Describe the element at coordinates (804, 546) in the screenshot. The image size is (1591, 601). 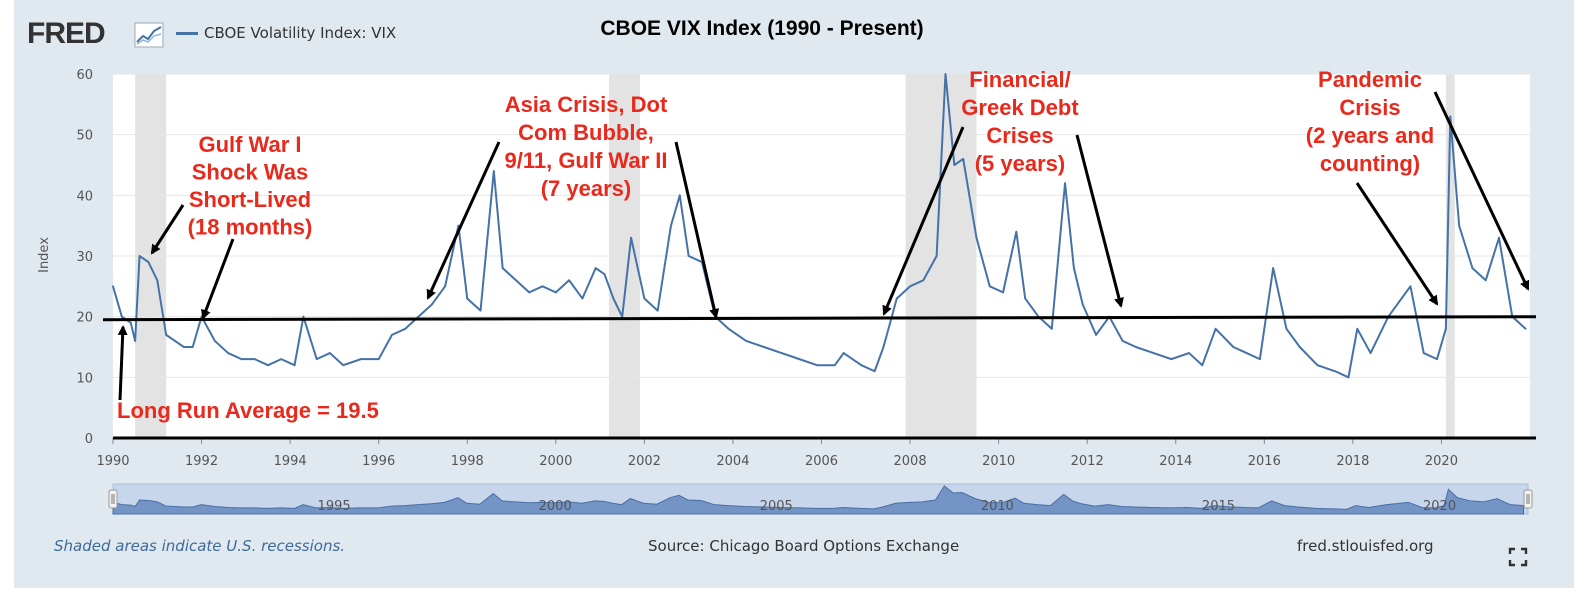
I see `source-note: Source: Chicago Board Options Exchange` at that location.